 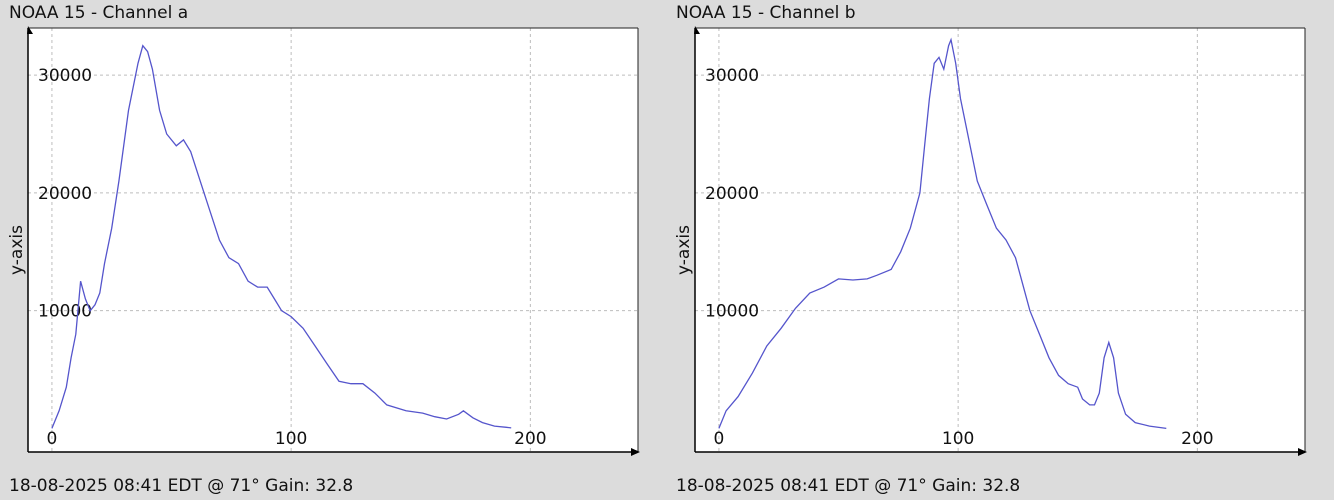 What do you see at coordinates (766, 13) in the screenshot?
I see `chart-title: NOAA 15 - Channel b` at bounding box center [766, 13].